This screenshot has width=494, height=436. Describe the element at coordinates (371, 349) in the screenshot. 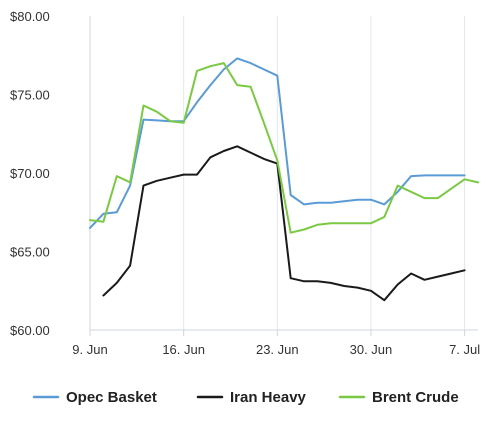

I see `x-tick-label: 30. Jun` at that location.